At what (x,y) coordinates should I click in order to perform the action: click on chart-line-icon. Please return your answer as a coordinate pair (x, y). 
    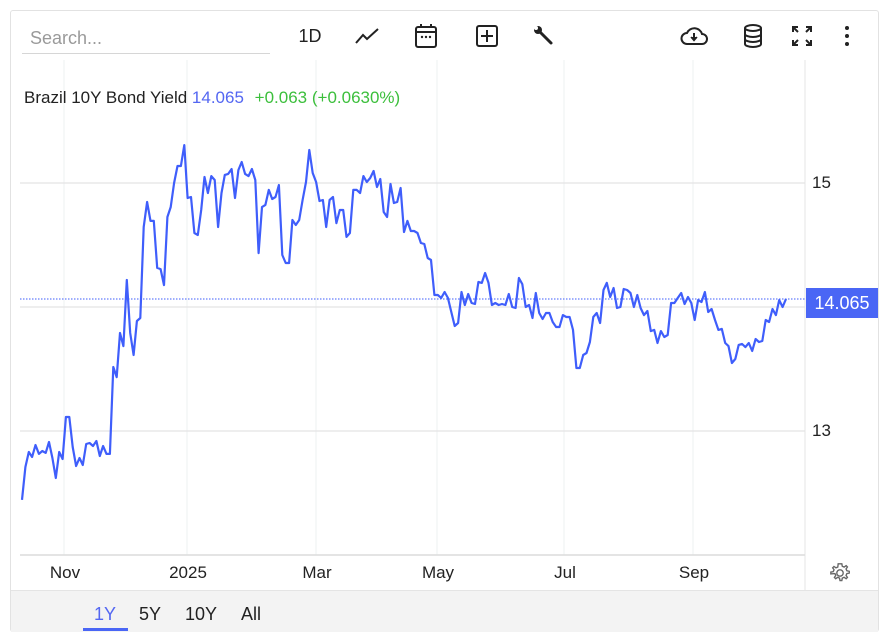
    Looking at the image, I should click on (367, 36).